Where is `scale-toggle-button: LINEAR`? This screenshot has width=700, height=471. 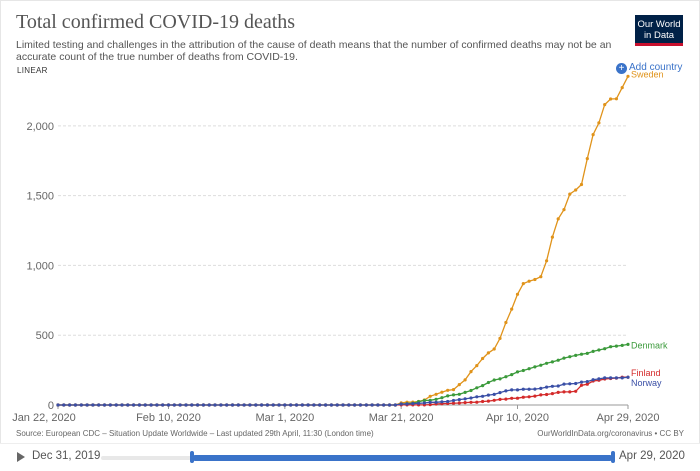 scale-toggle-button: LINEAR is located at coordinates (32, 70).